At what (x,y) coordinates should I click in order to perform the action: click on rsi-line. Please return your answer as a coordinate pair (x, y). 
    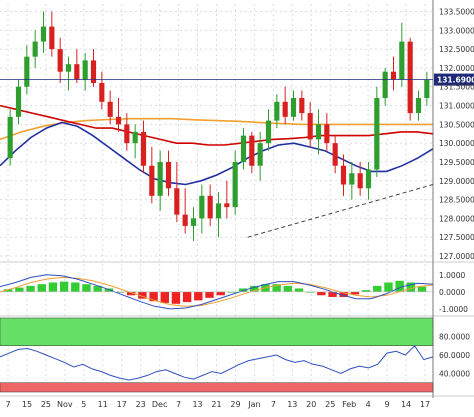
    Looking at the image, I should click on (217, 363).